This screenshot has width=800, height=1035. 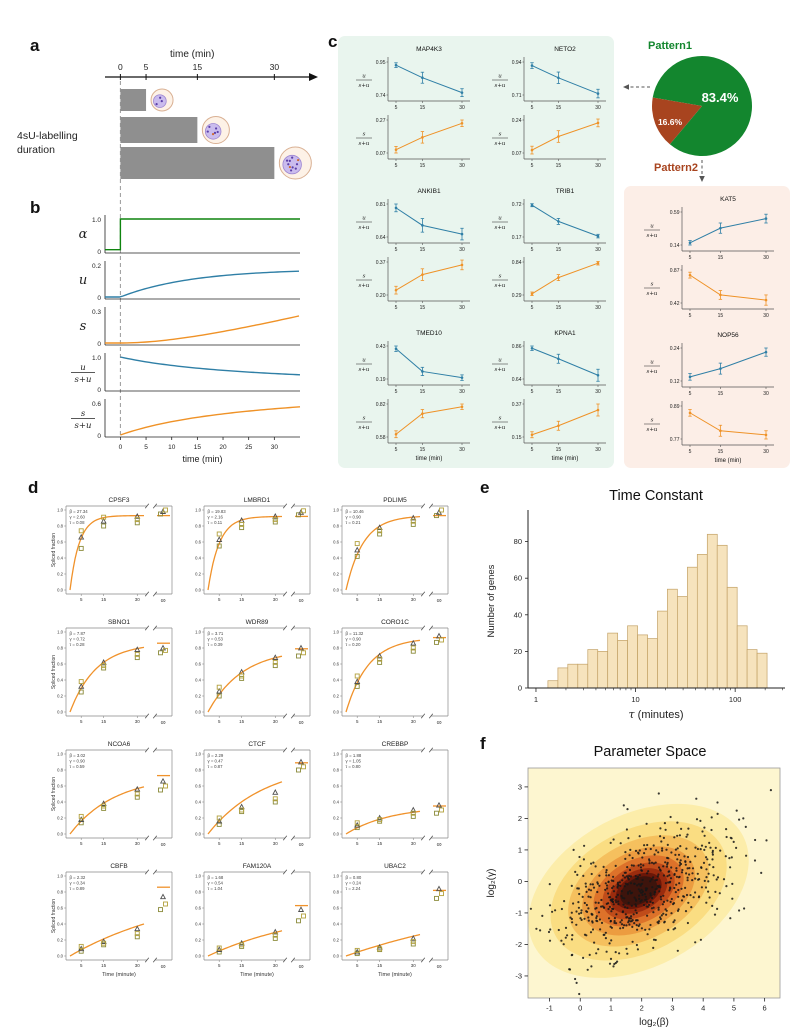 What do you see at coordinates (381, 263) in the screenshot?
I see `svg-text: 0.37` at bounding box center [381, 263].